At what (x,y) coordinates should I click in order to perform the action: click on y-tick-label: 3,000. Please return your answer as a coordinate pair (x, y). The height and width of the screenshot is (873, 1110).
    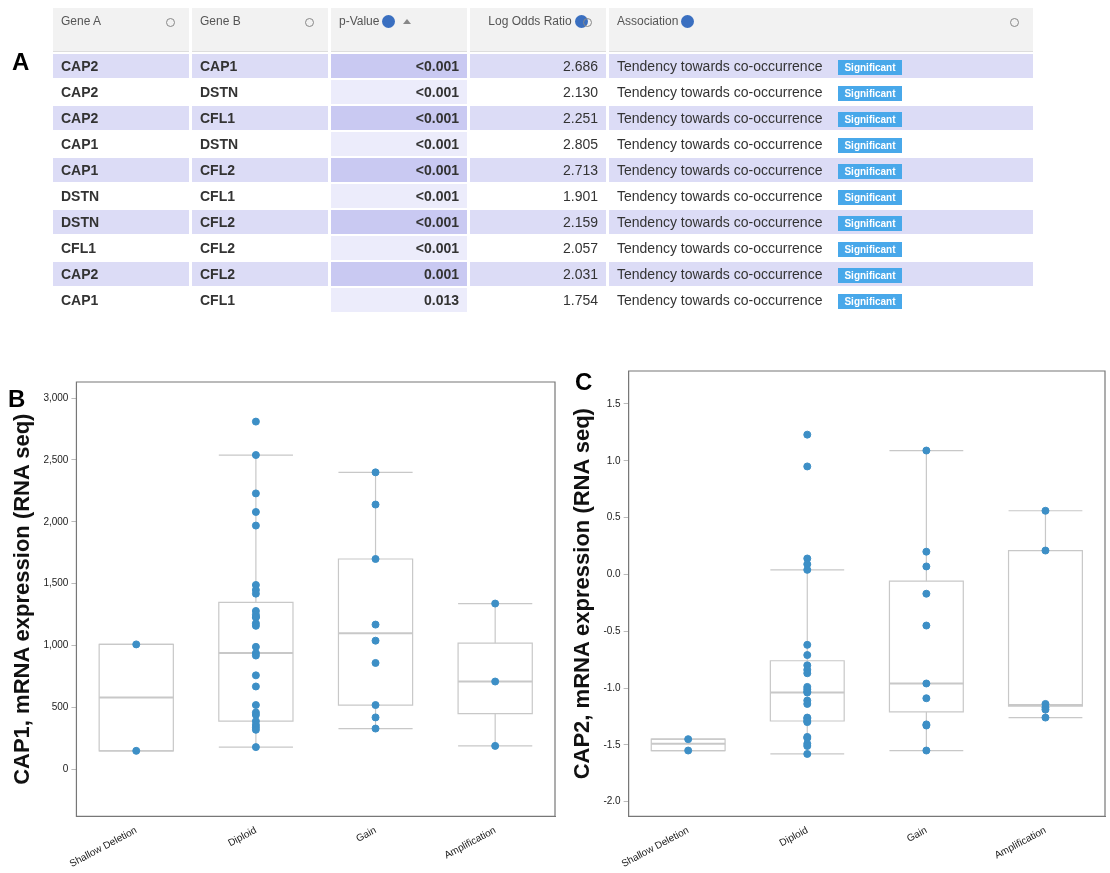
    Looking at the image, I should click on (56, 397).